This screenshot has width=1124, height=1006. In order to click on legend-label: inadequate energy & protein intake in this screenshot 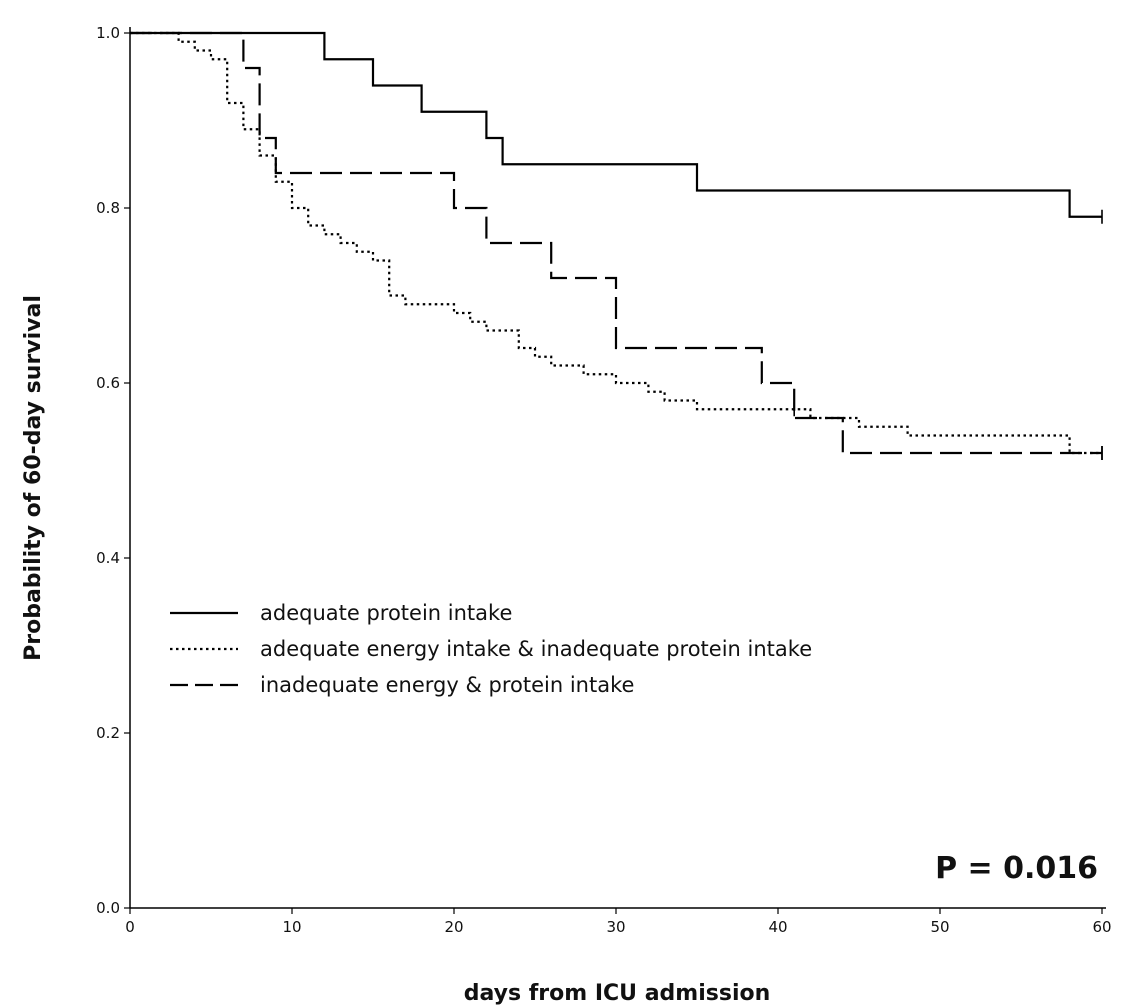, I will do `click(447, 685)`.